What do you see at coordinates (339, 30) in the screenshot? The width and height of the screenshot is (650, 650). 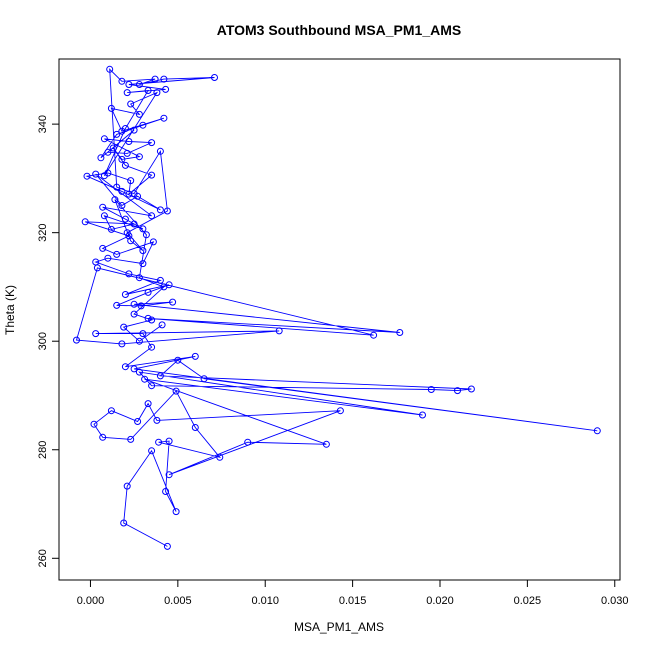 I see `chart-title: ATOM3 Southbound MSA_PM1_AMS` at bounding box center [339, 30].